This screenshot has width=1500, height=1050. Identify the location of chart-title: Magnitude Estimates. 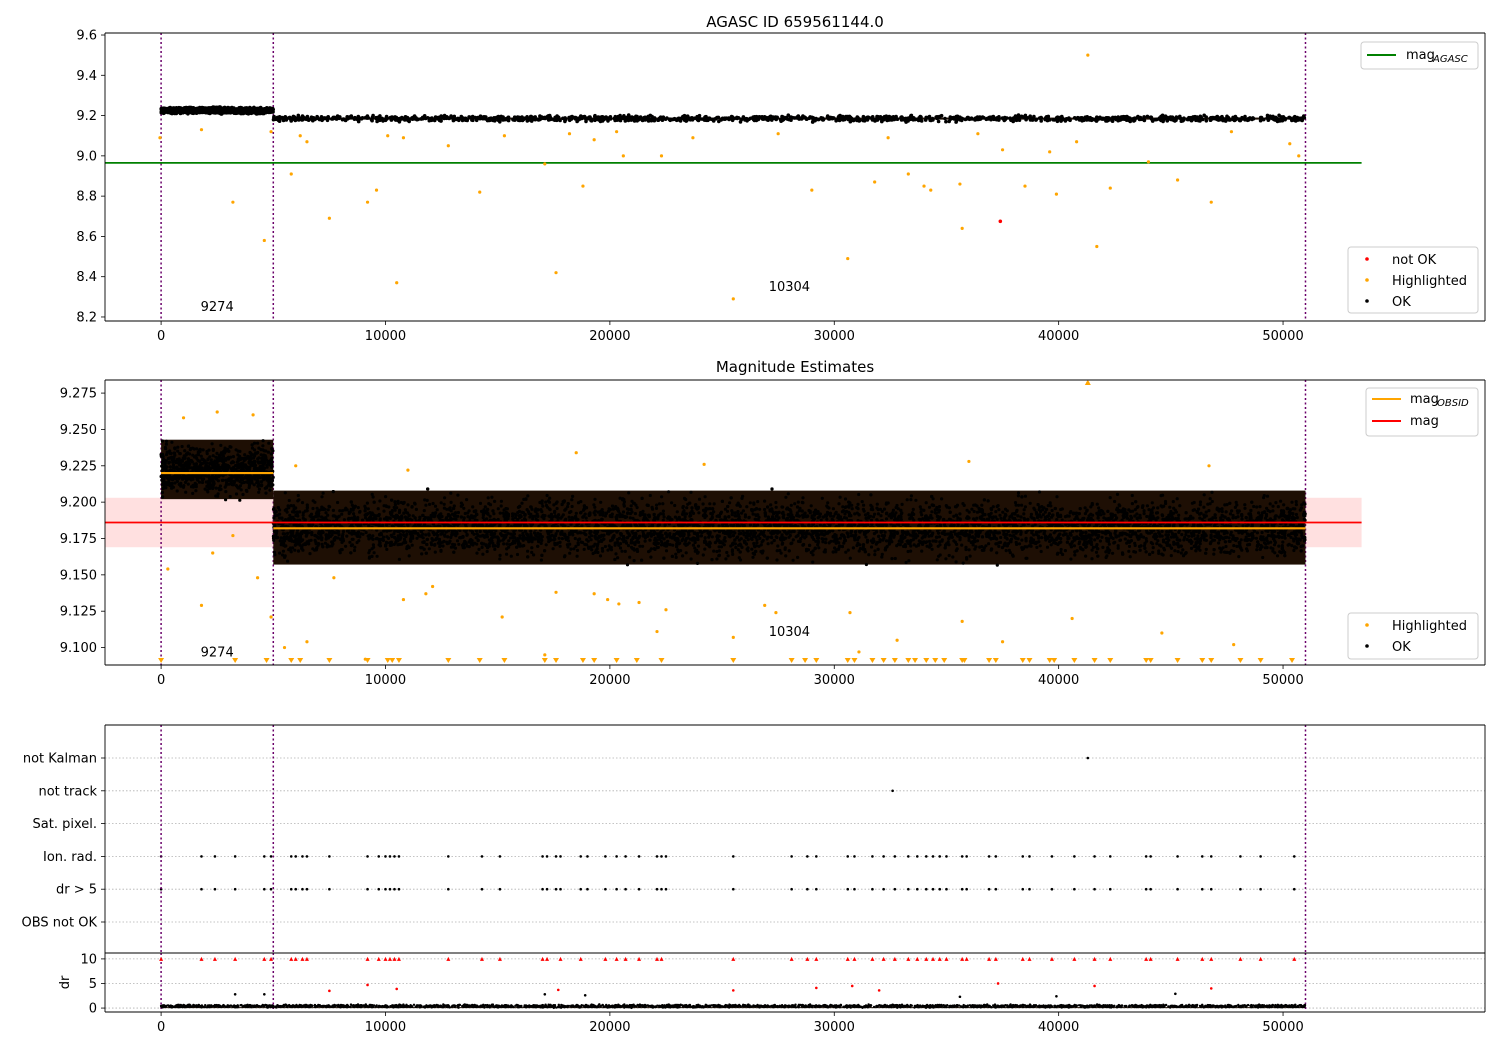
(795, 367).